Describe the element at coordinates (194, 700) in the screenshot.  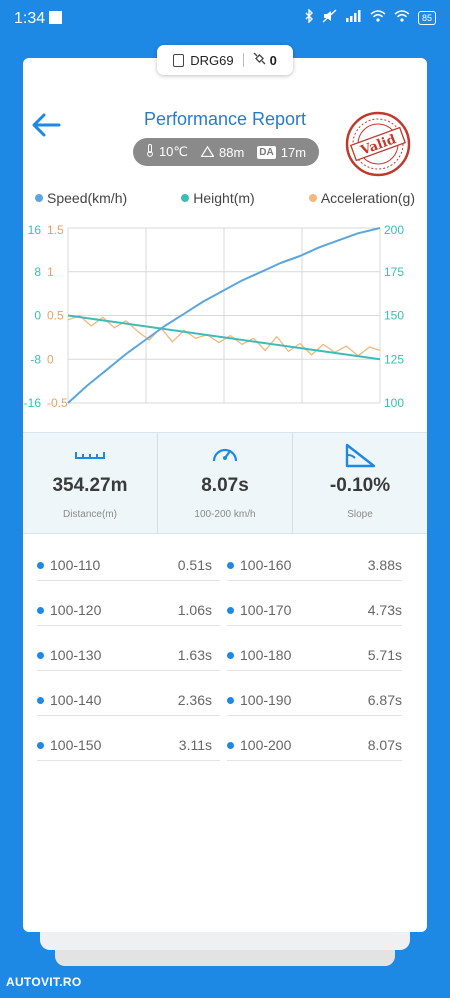
I see `split-time: 2.36s` at that location.